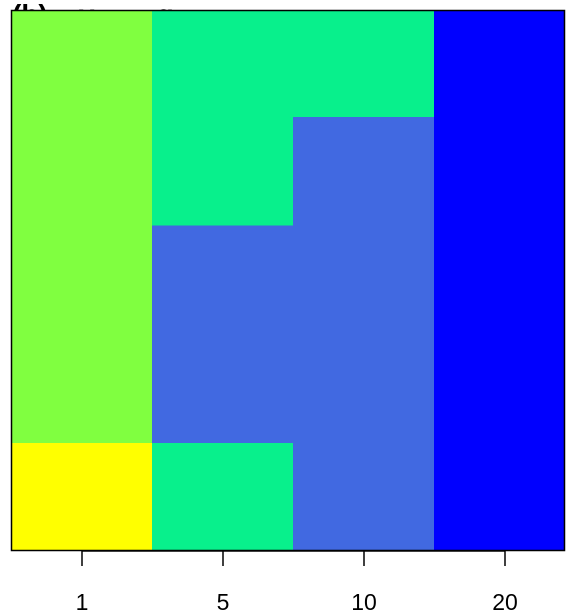 This screenshot has width=566, height=613. I want to click on x-tick-label: 10, so click(364, 601).